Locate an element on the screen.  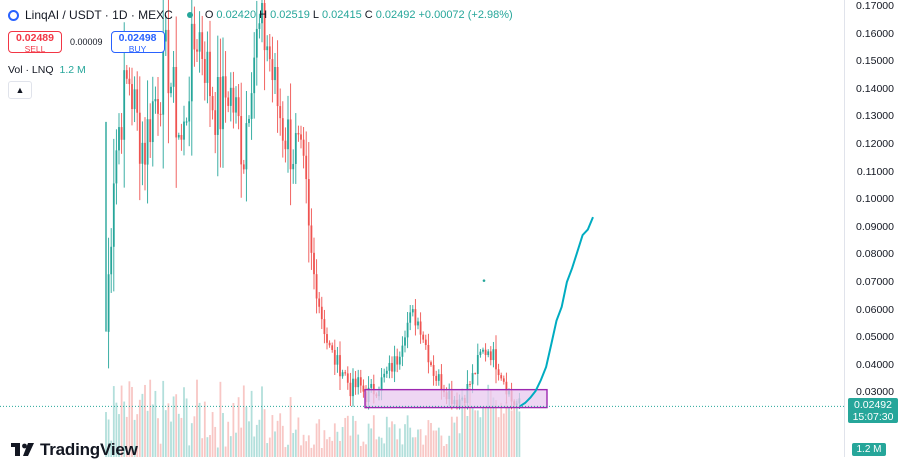
last-price-value: 0.02492 is located at coordinates (873, 405).